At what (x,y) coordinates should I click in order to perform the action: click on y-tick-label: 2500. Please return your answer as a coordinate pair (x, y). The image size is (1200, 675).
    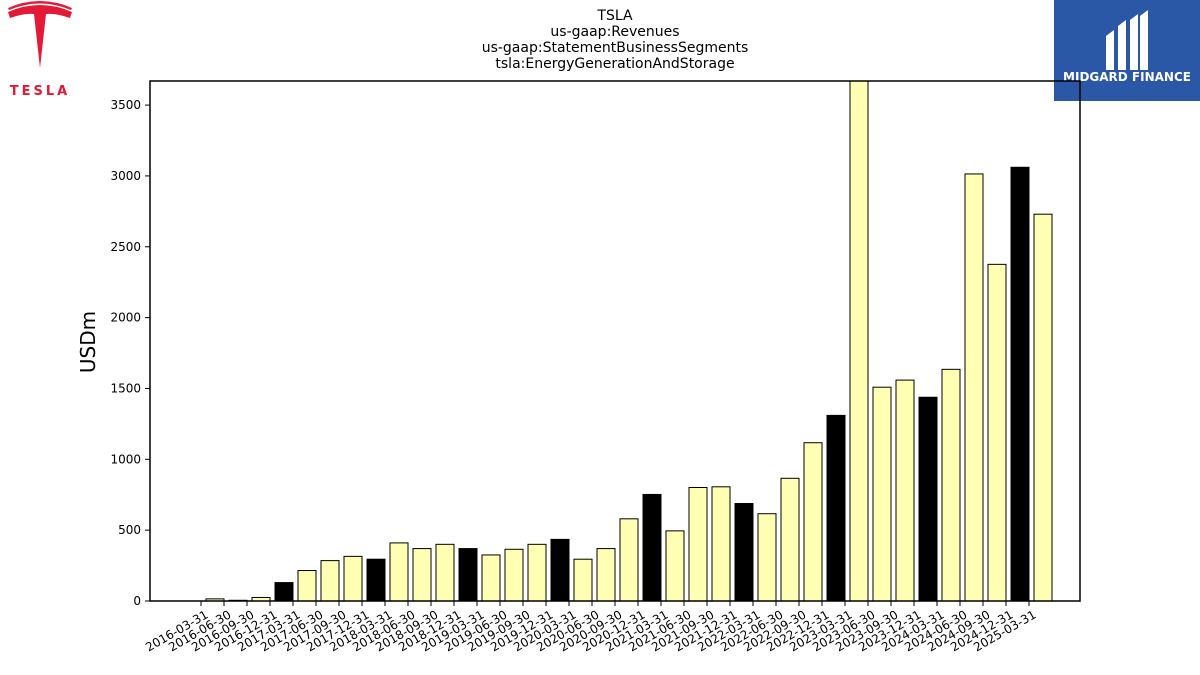
    Looking at the image, I should click on (125, 247).